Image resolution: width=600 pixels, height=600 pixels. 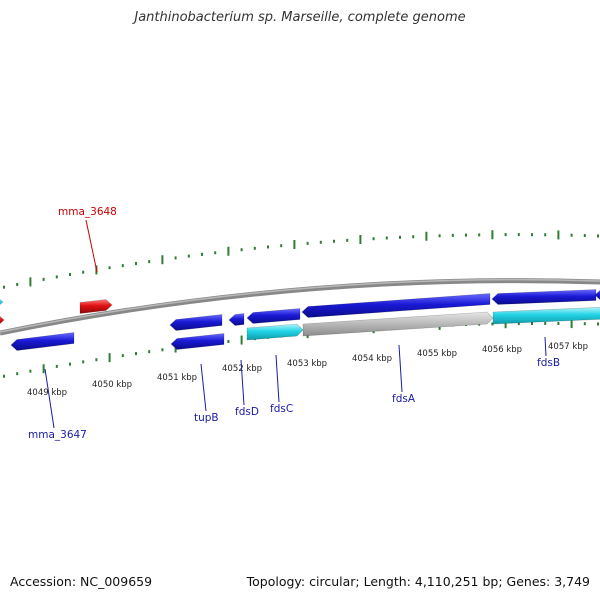 What do you see at coordinates (502, 350) in the screenshot?
I see `scale-label: 4056 kbp` at bounding box center [502, 350].